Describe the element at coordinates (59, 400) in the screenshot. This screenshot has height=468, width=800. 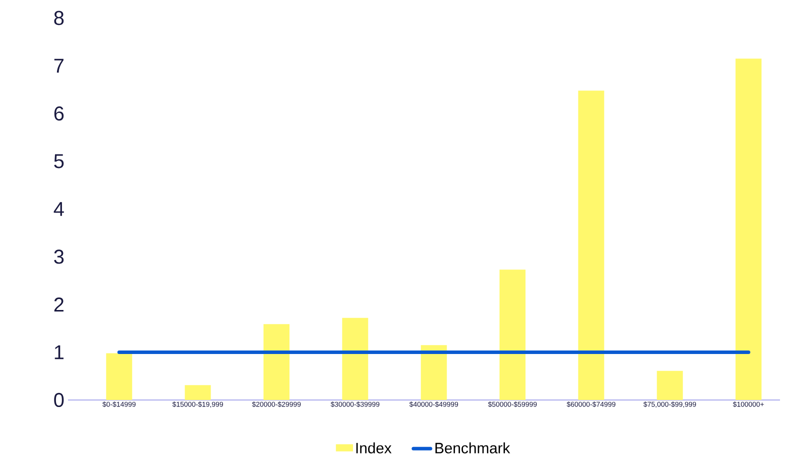
I see `y-tick-label: 0` at that location.